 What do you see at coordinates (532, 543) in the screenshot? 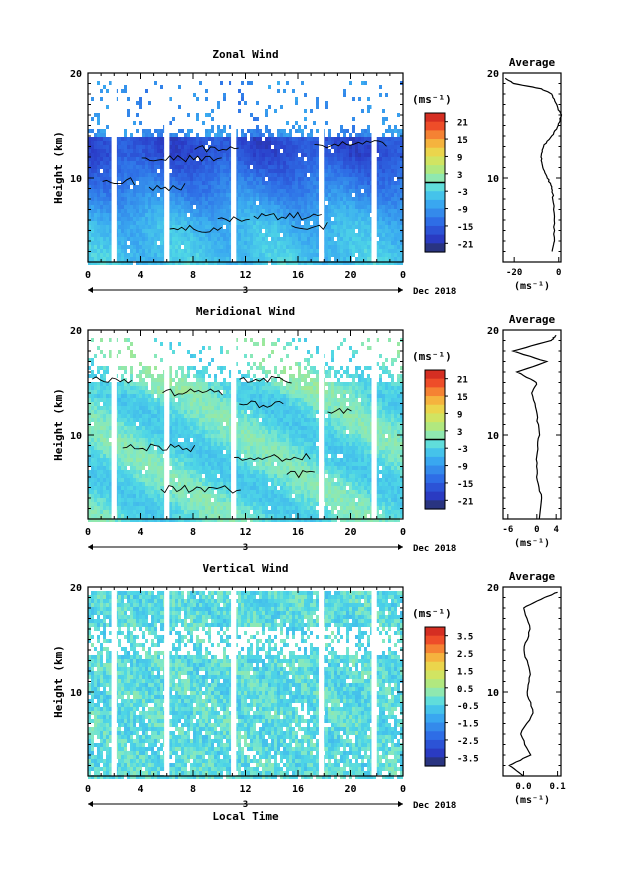
I see `profile-x-label: (ms⁻¹)` at bounding box center [532, 543].